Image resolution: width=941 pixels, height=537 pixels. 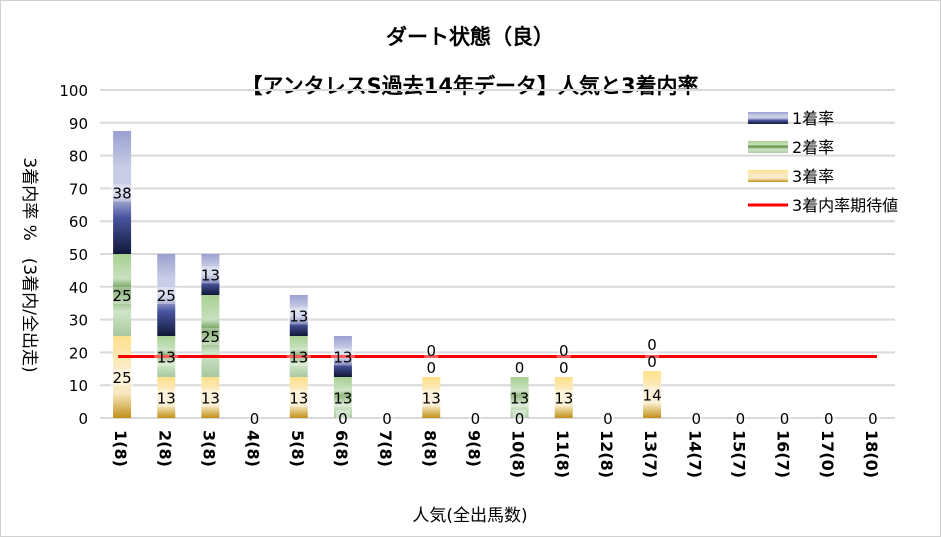 What do you see at coordinates (78, 255) in the screenshot?
I see `y-tick-label: 50` at bounding box center [78, 255].